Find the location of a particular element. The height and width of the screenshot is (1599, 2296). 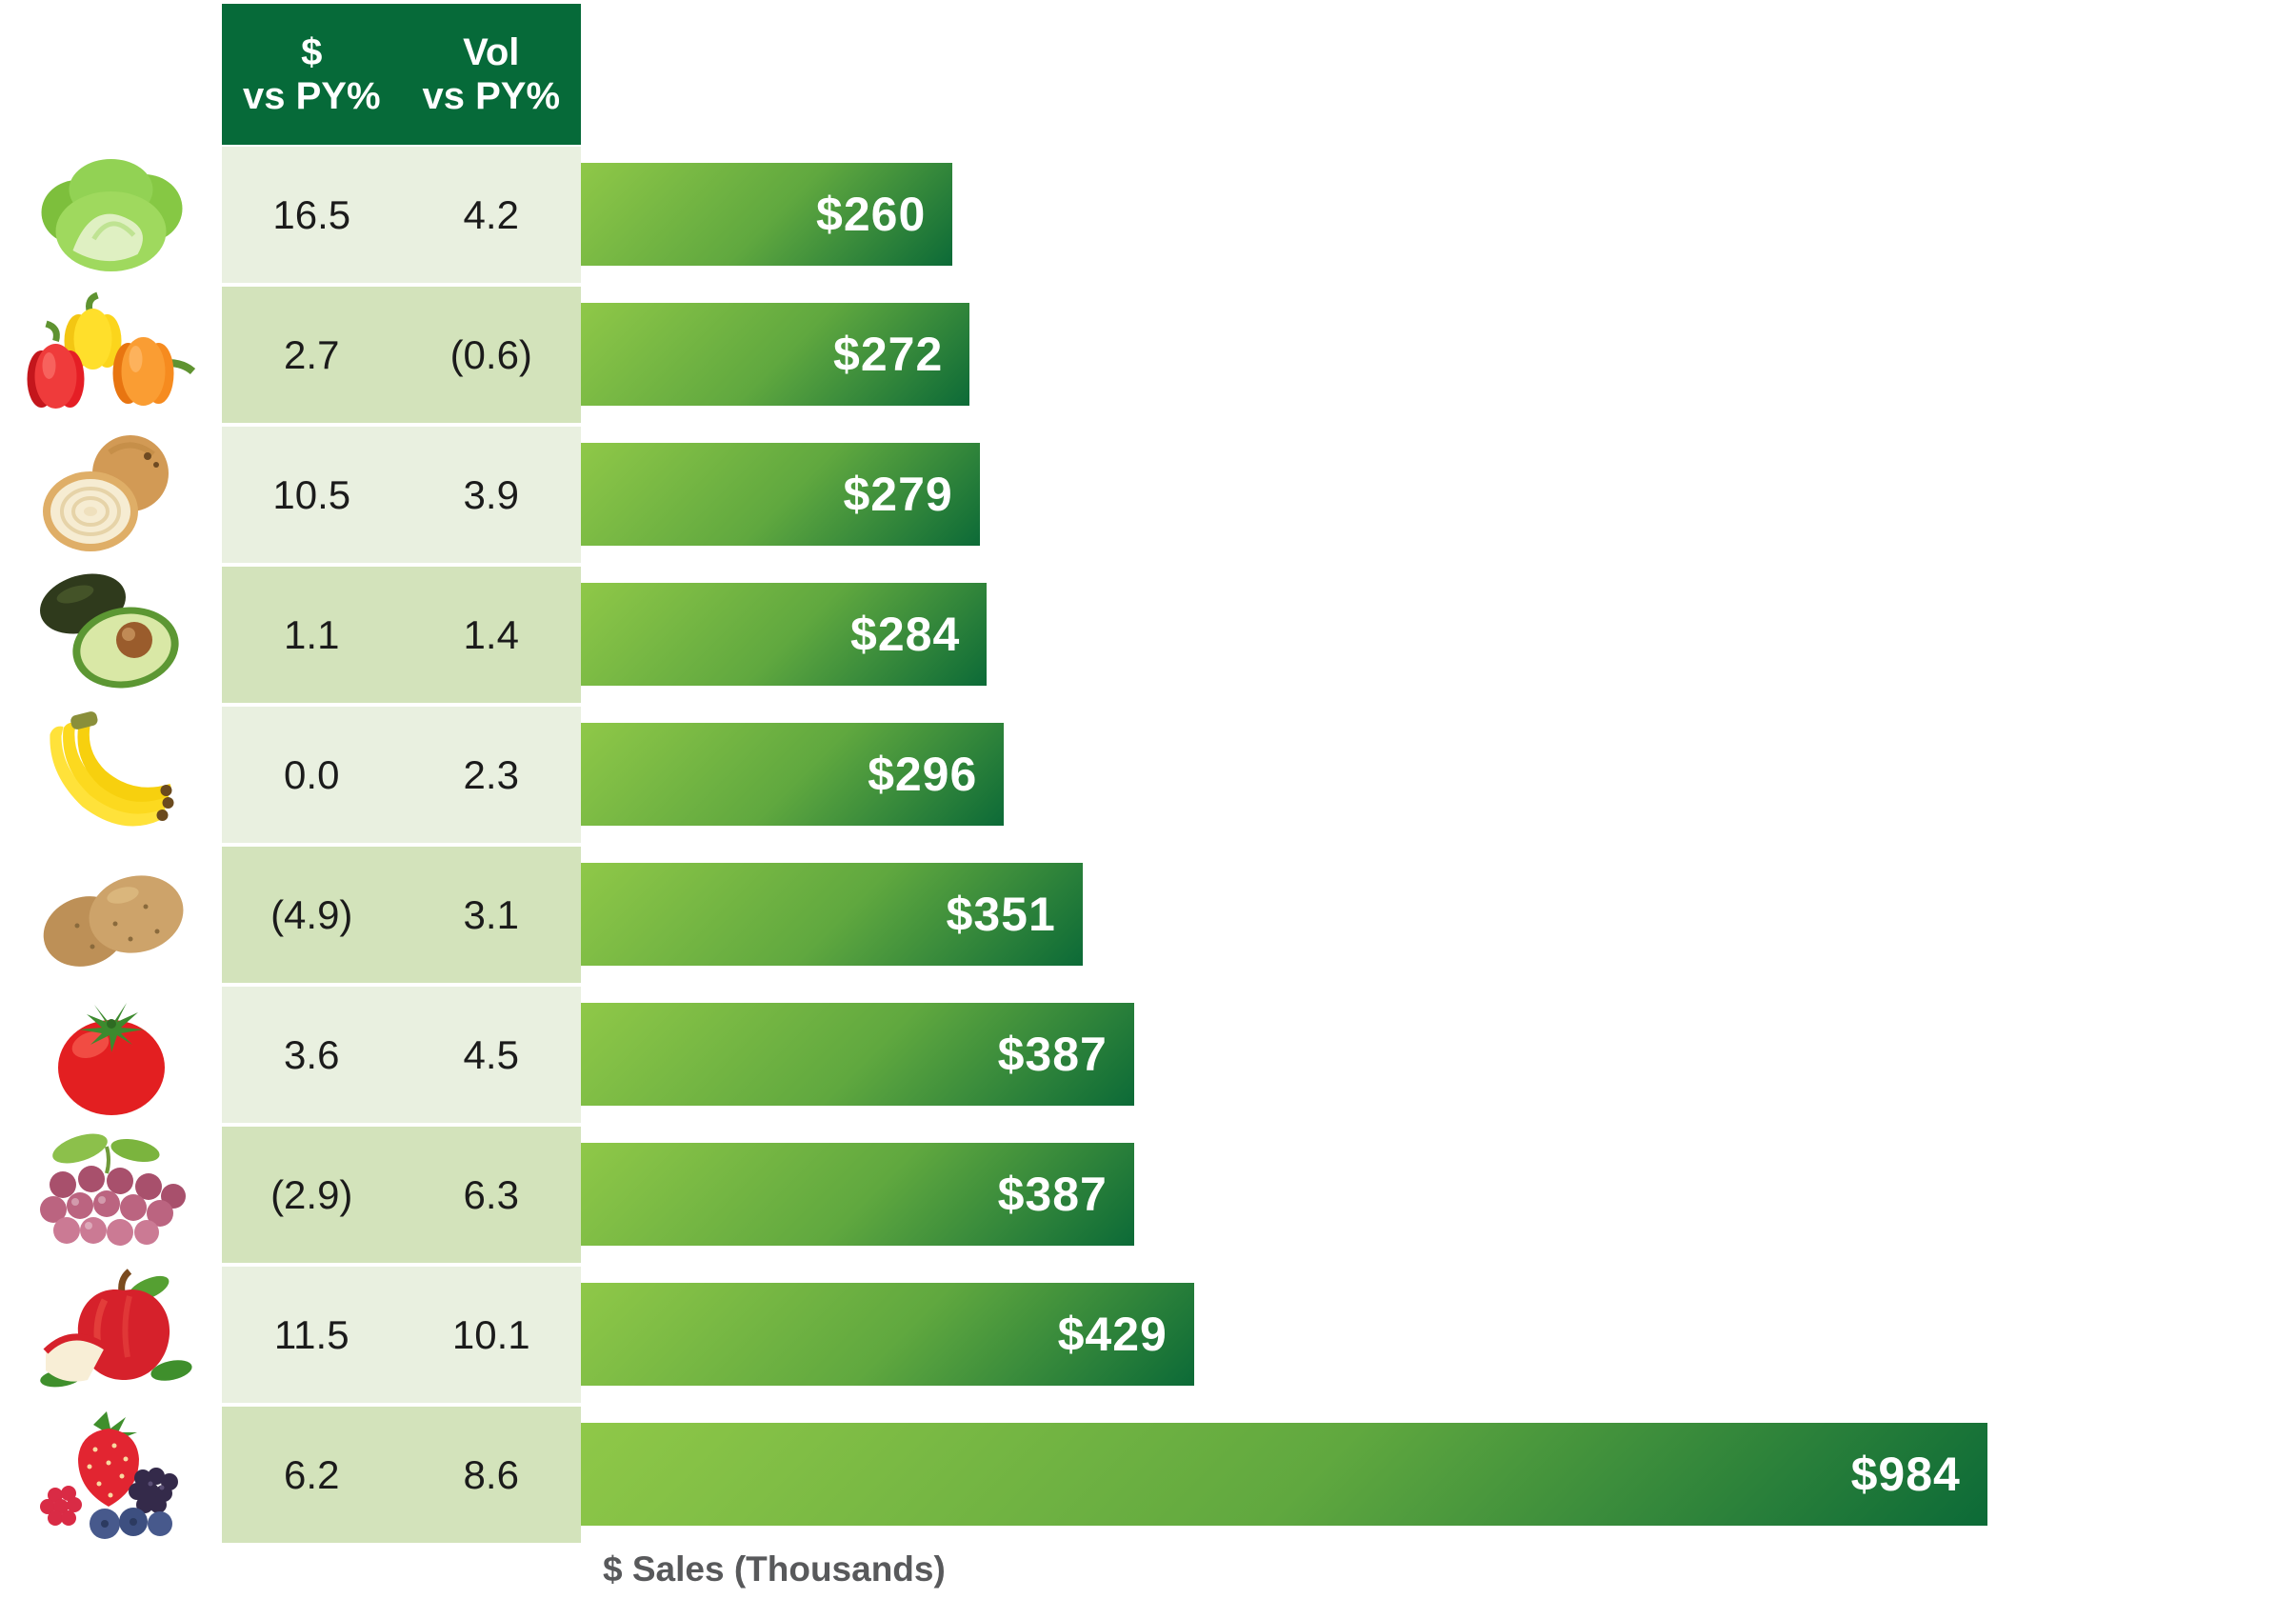

vol-vs-py-value: (0.6) is located at coordinates (491, 354).